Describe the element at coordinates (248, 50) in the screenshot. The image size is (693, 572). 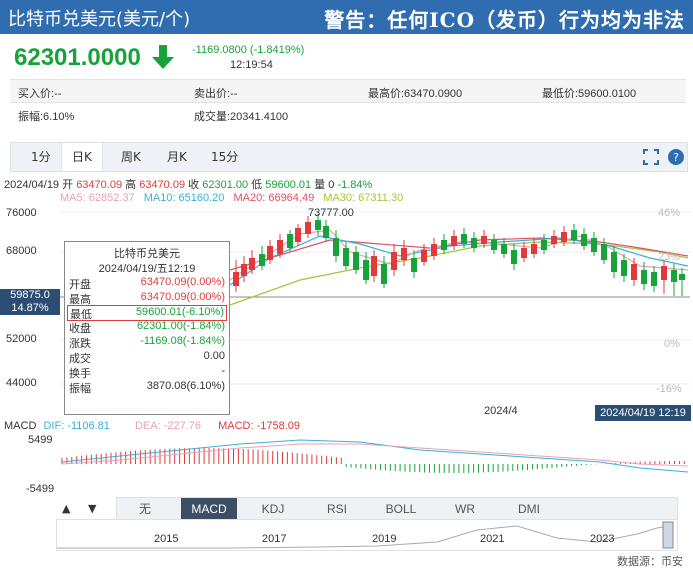
I see `price-change: -1169.0800 (-1.8419%)` at that location.